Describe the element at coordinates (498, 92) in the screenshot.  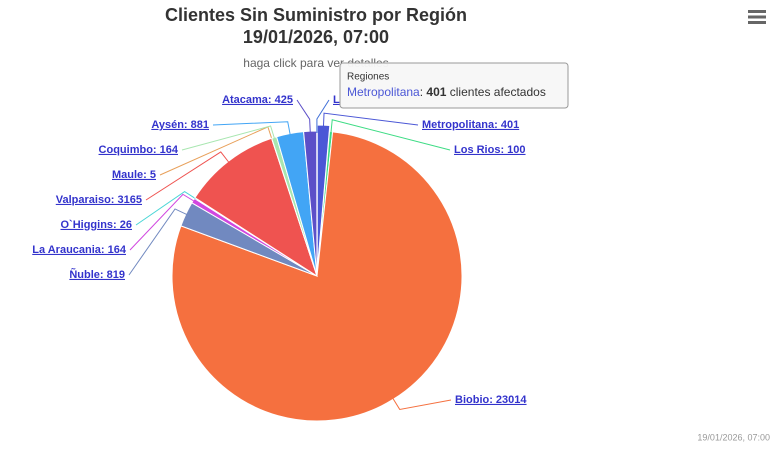
I see `tooltip-suffix: clientes afectados` at that location.